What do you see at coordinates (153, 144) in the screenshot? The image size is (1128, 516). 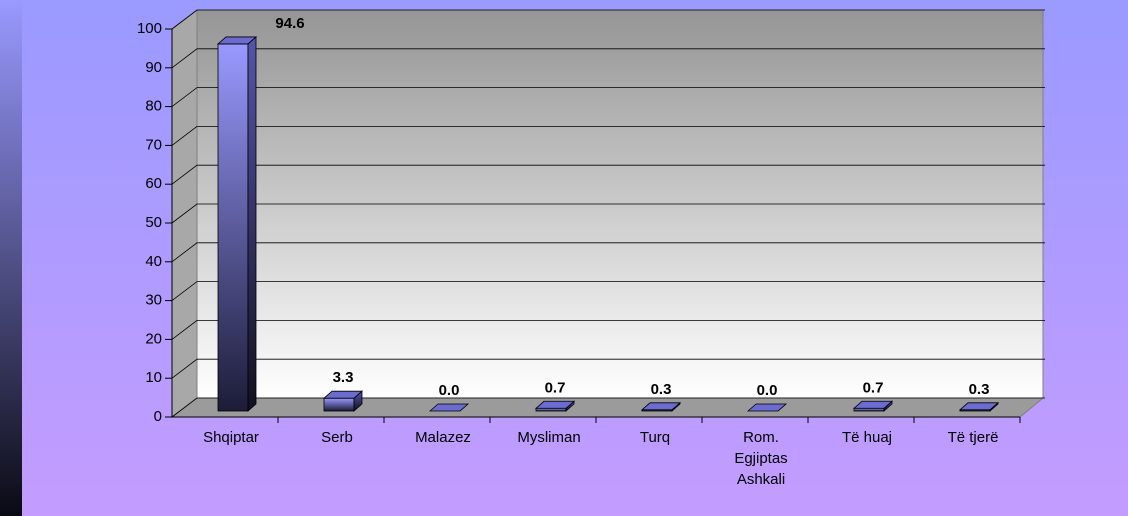 I see `y-tick-label: 70` at bounding box center [153, 144].